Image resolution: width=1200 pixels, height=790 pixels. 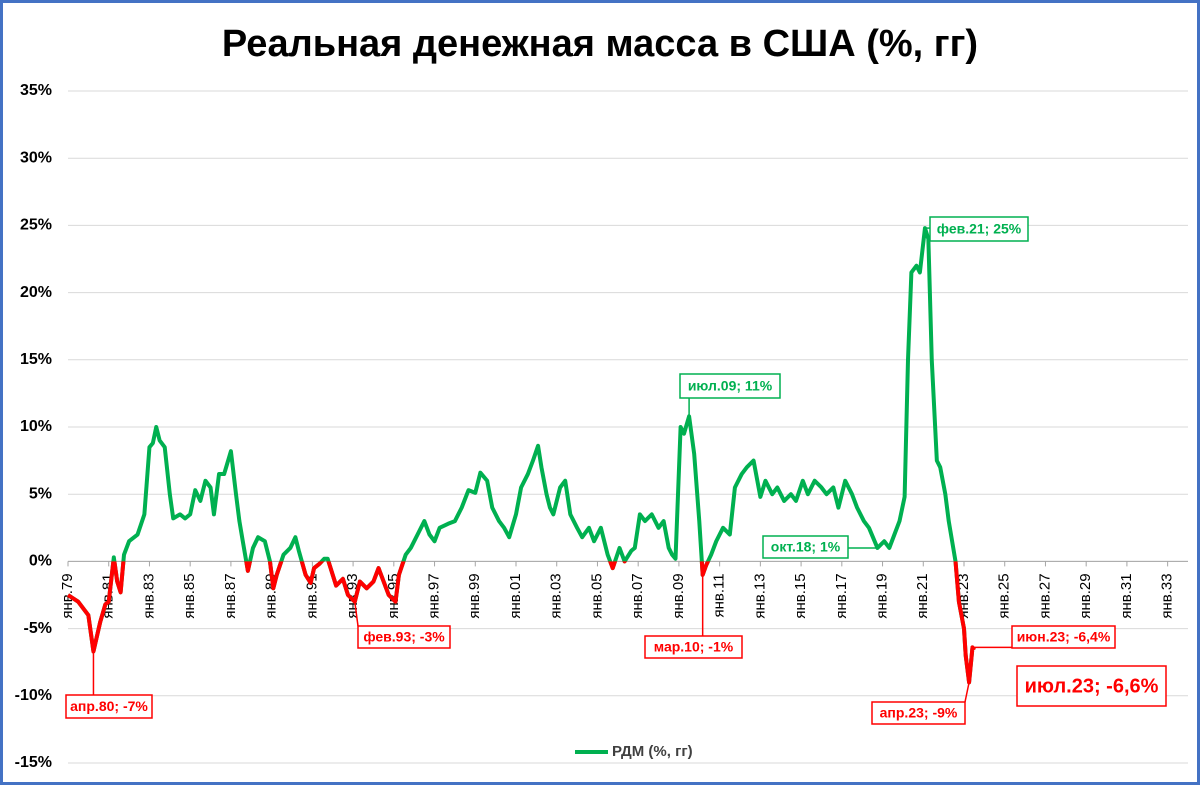 What do you see at coordinates (33, 695) in the screenshot?
I see `y-tick-label: -10%` at bounding box center [33, 695].